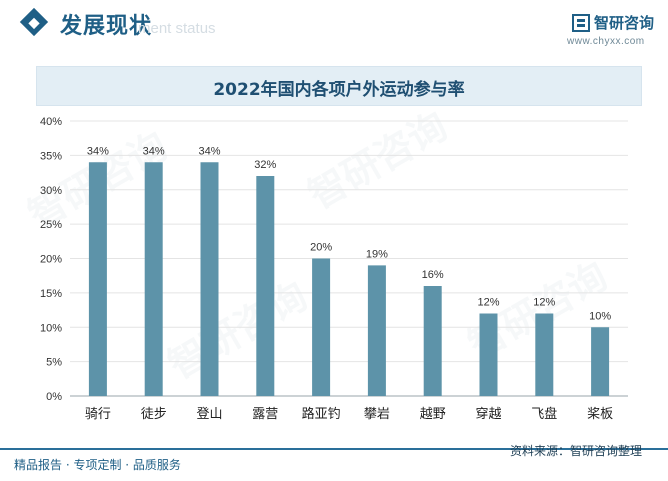 The height and width of the screenshot is (481, 668). Describe the element at coordinates (54, 397) in the screenshot. I see `y-tick-label: 0%` at that location.